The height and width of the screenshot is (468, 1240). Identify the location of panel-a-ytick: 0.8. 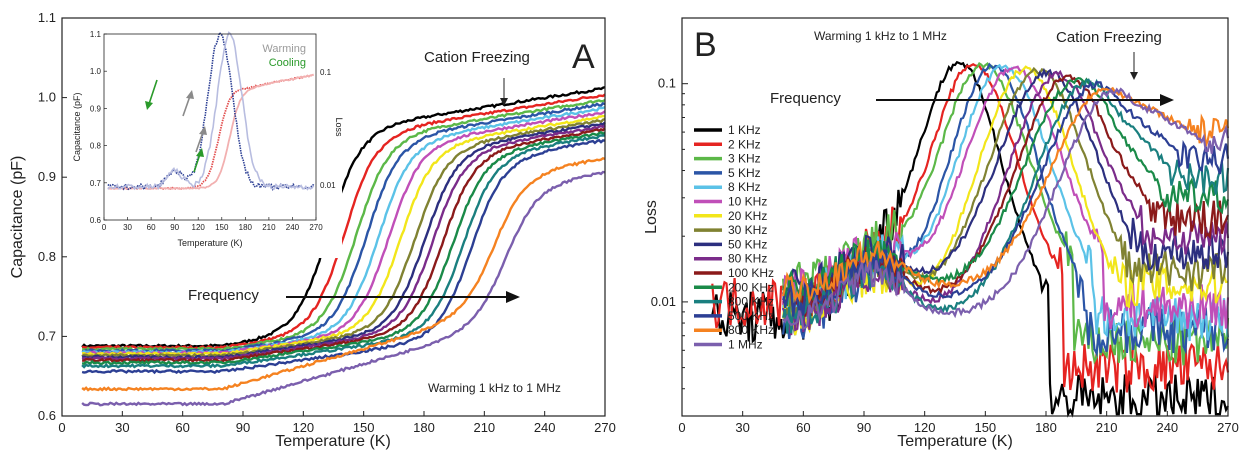
(47, 256).